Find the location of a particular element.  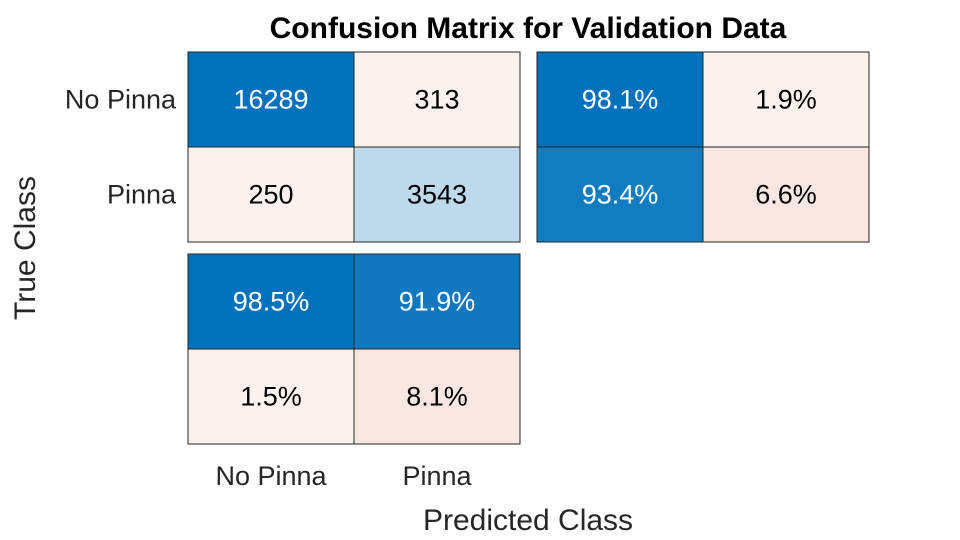

row-summary-value: 93.4% is located at coordinates (620, 195).